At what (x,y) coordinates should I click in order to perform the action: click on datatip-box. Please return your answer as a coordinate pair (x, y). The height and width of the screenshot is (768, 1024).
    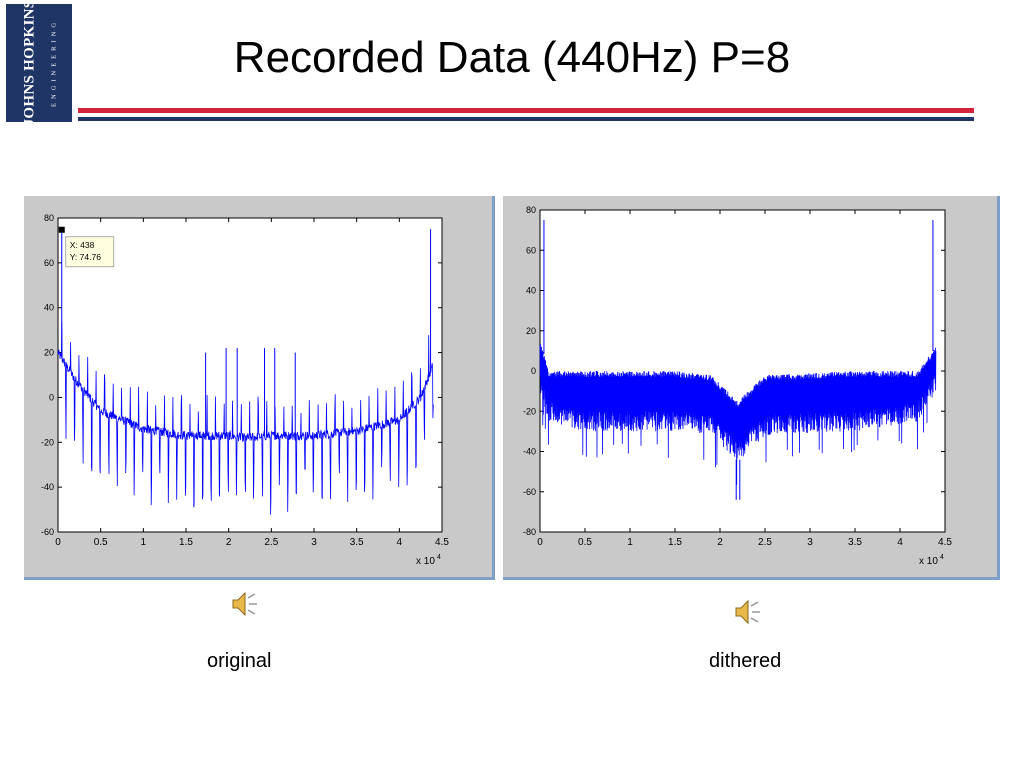
    Looking at the image, I should click on (90, 252).